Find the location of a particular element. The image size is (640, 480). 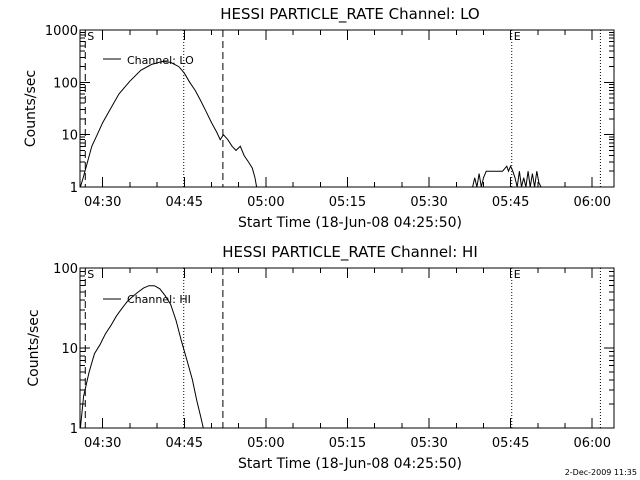

data-series is located at coordinates (141, 357).